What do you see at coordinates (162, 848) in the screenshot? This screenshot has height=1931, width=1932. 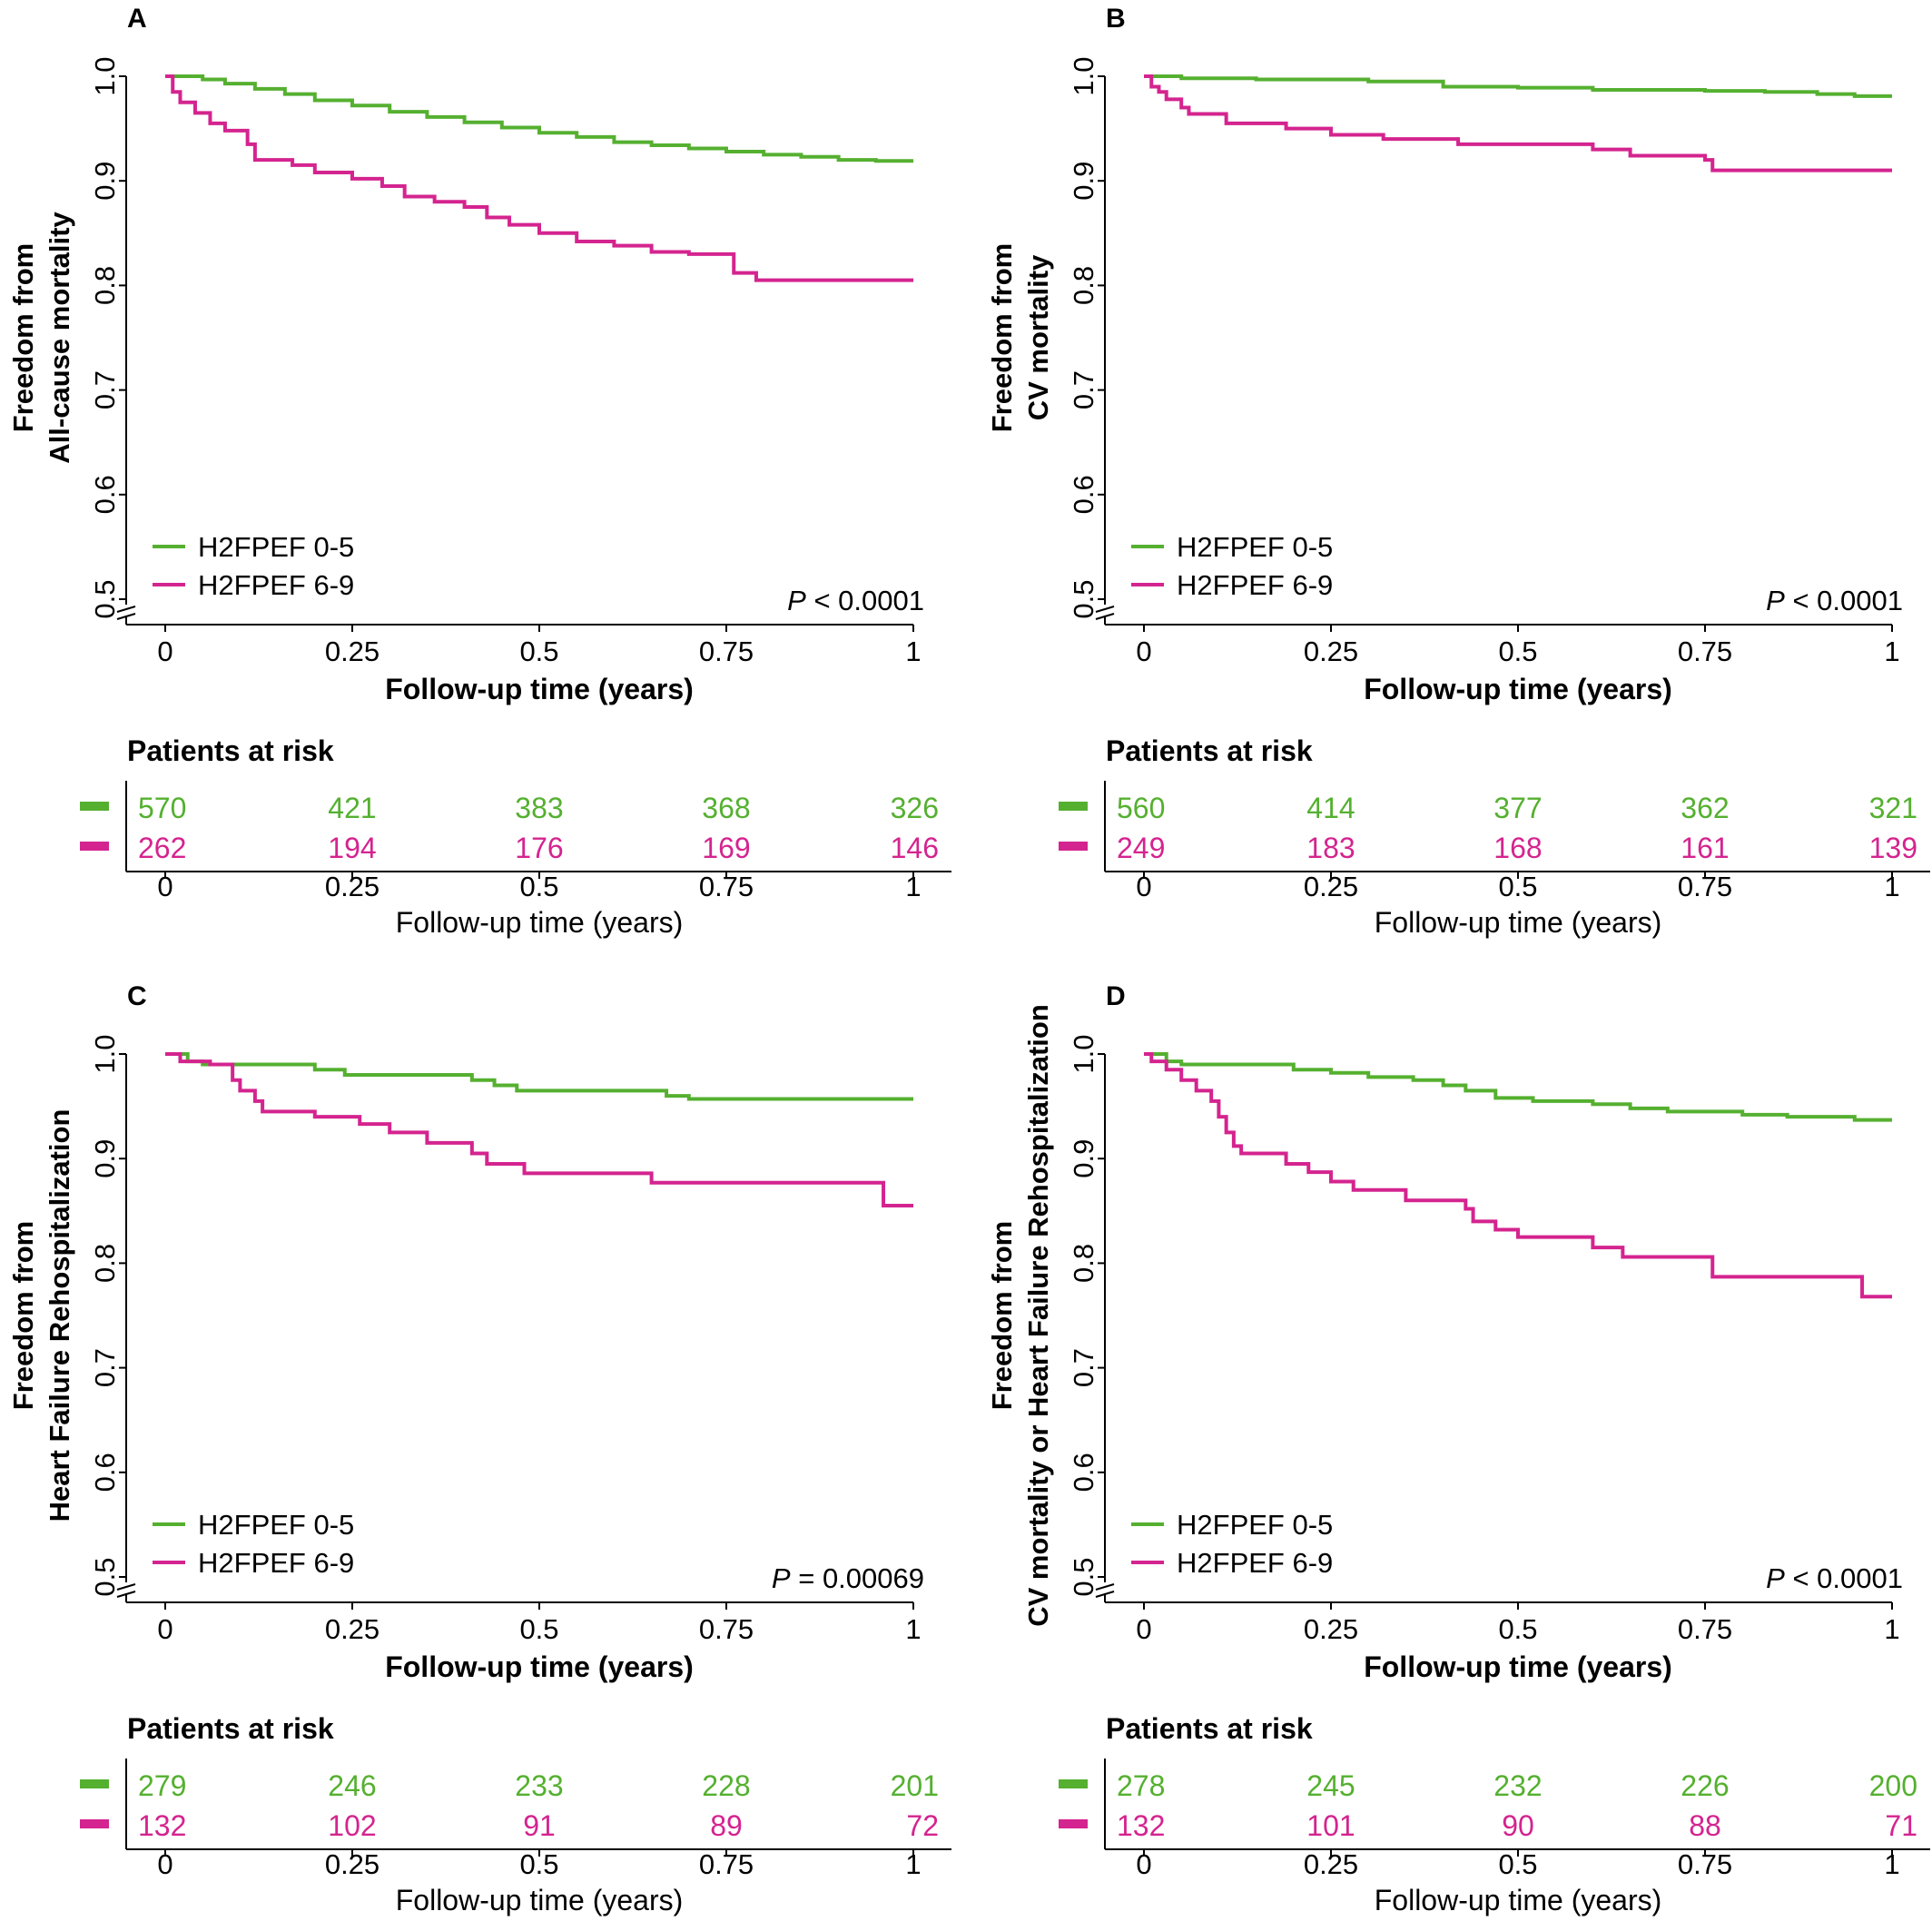 I see `risk-count-high: 262` at bounding box center [162, 848].